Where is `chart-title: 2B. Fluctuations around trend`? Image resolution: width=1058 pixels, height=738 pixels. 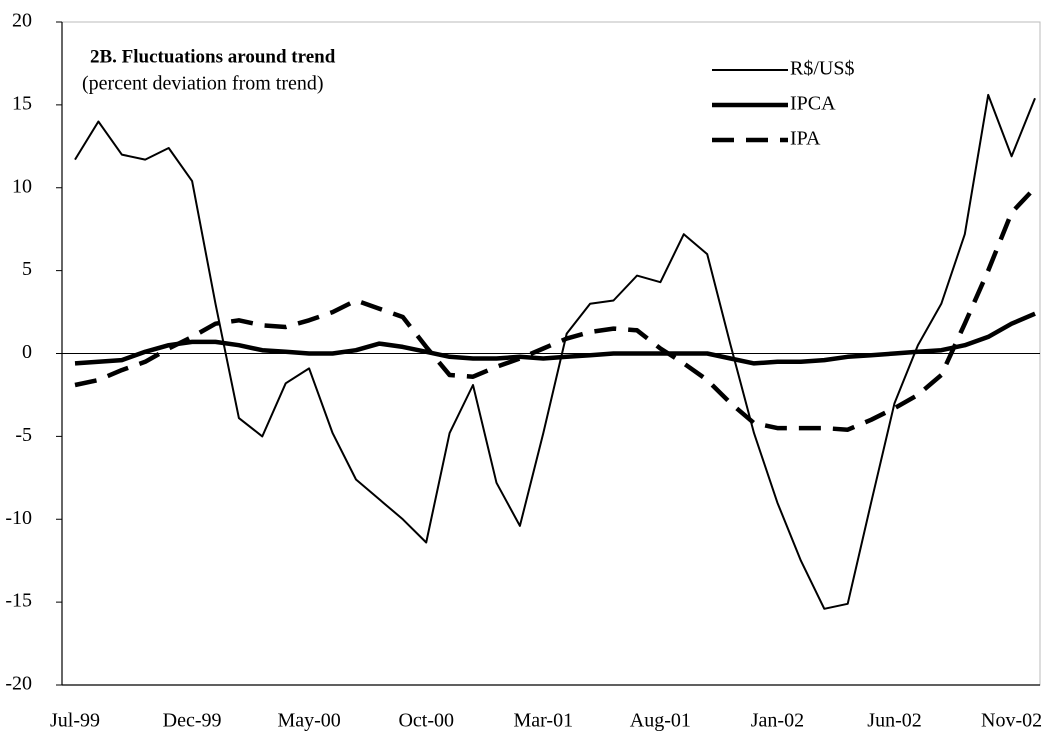 chart-title: 2B. Fluctuations around trend is located at coordinates (213, 56).